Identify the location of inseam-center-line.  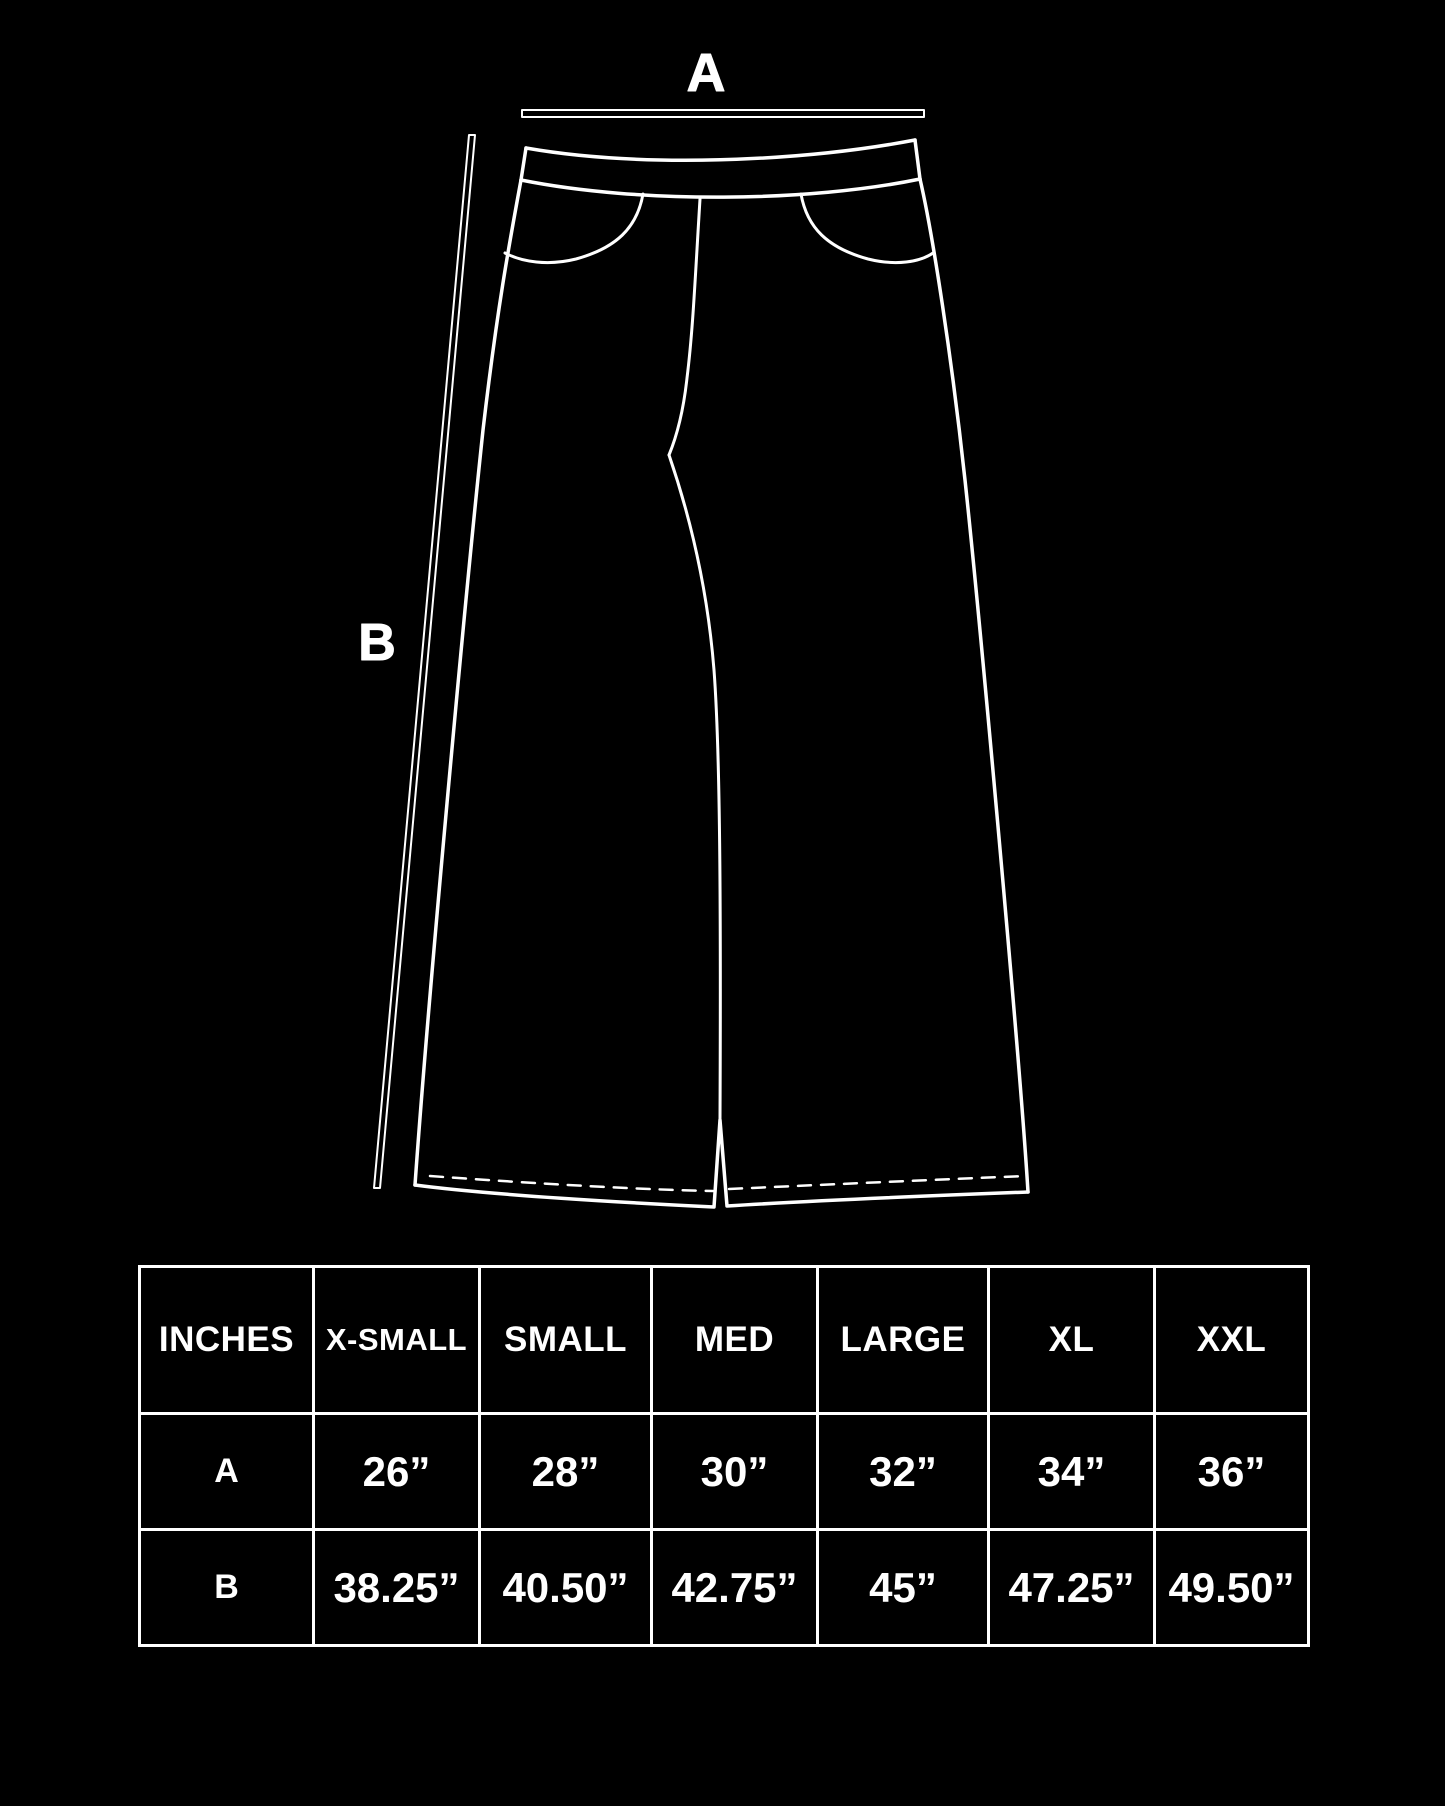
(694, 787).